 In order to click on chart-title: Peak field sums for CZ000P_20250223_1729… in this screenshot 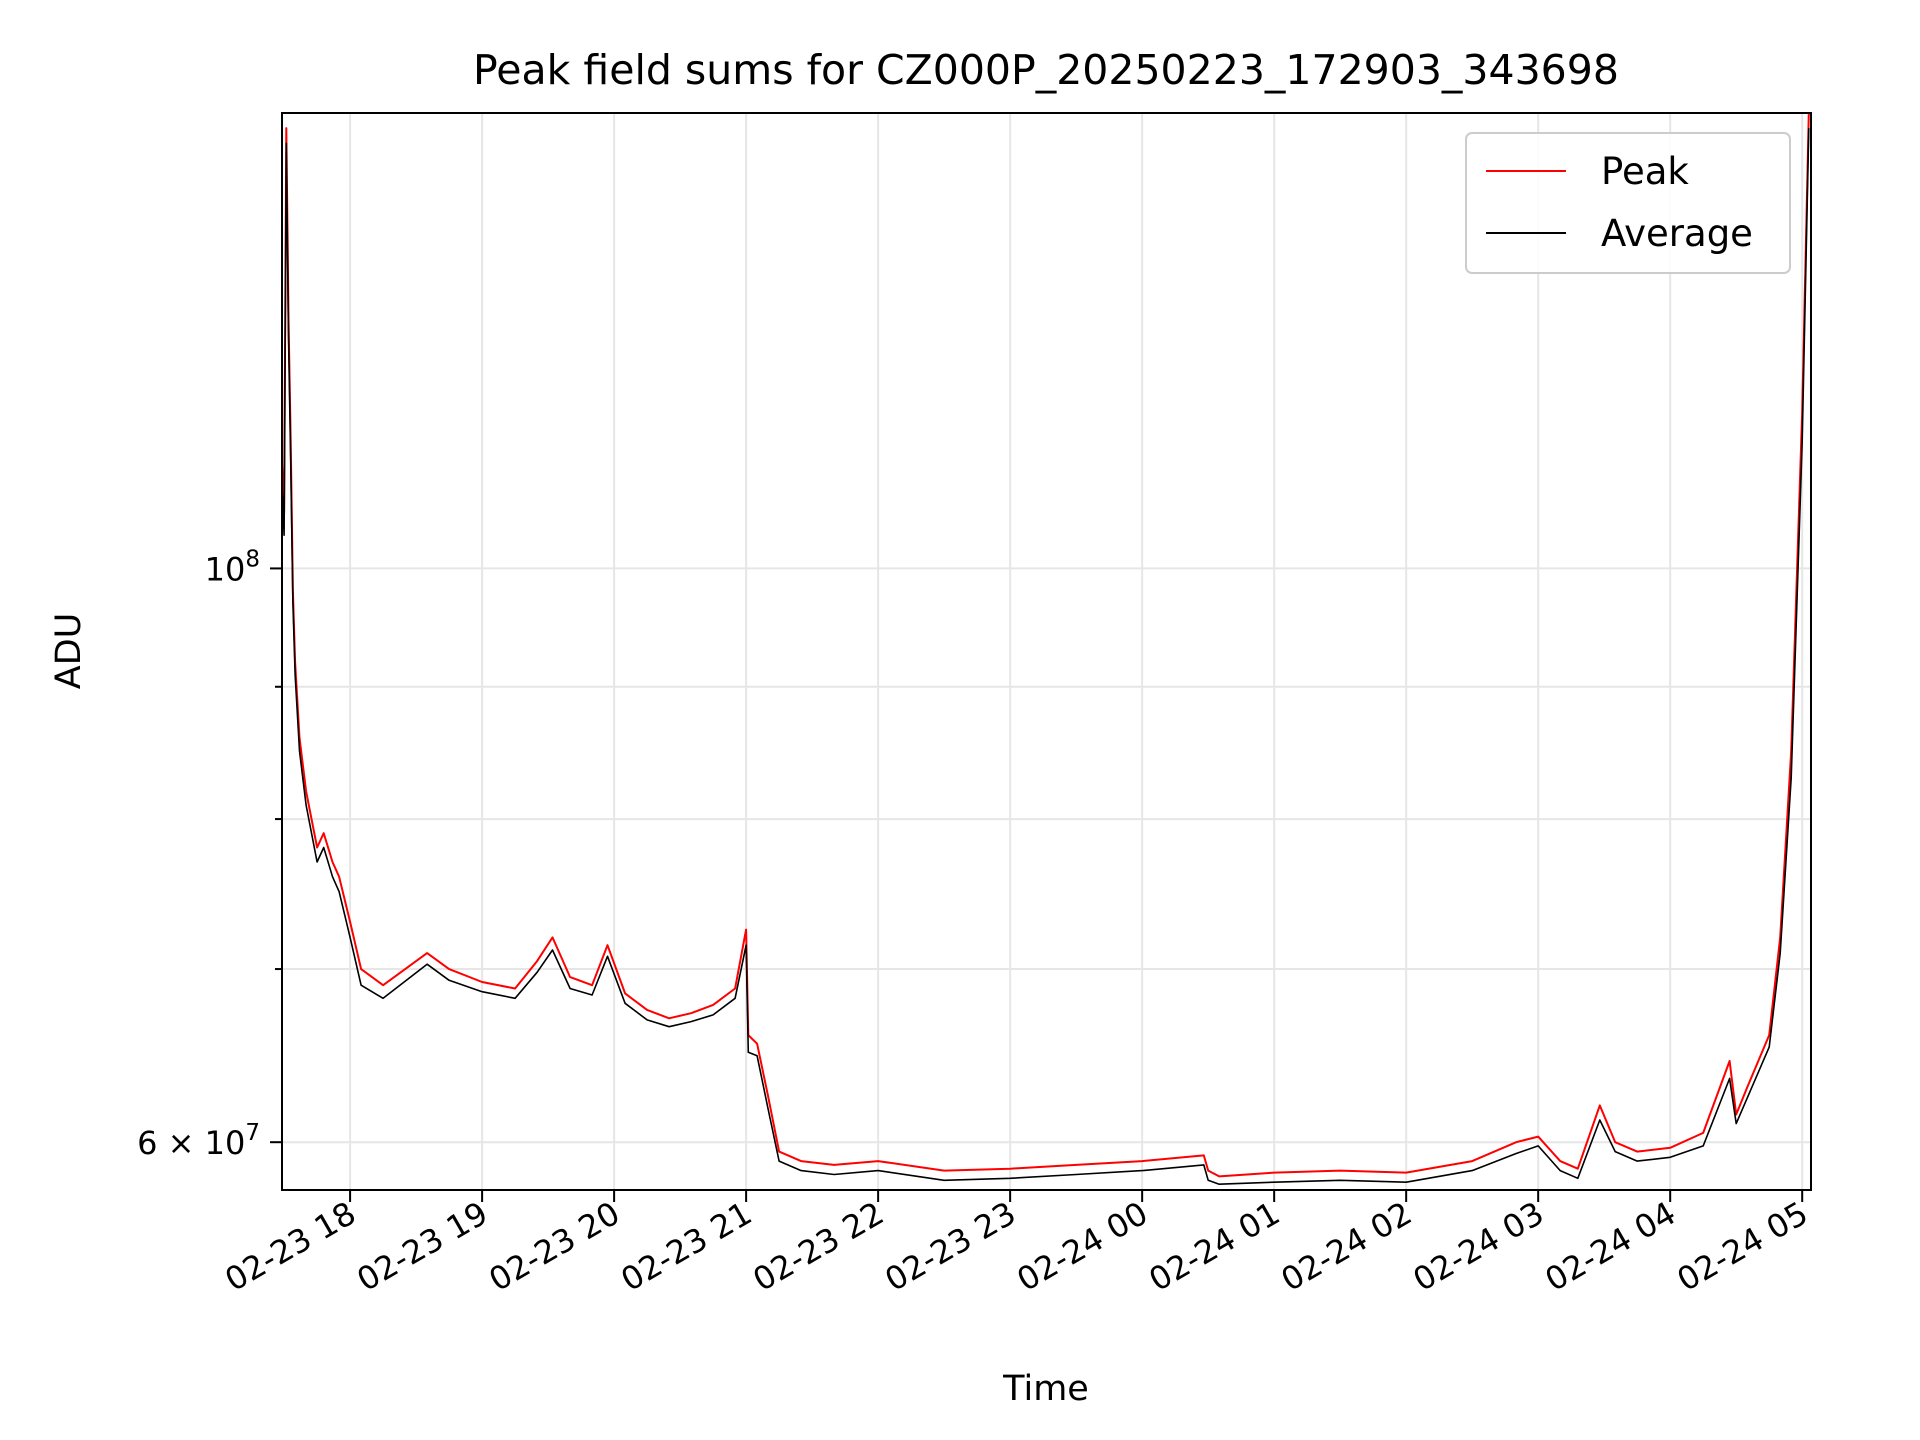, I will do `click(1046, 70)`.